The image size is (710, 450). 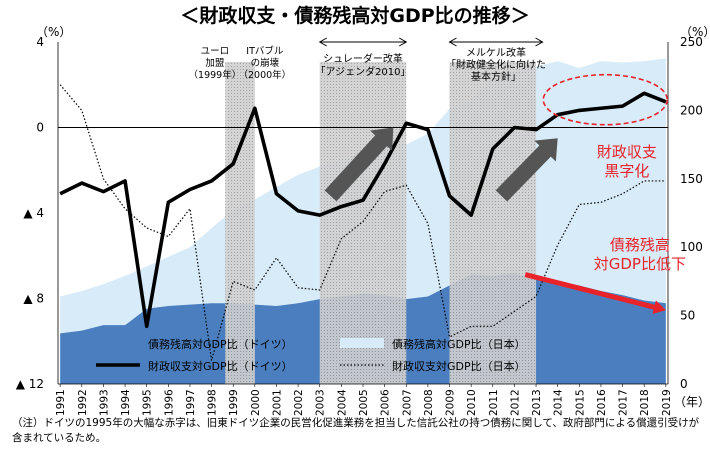 I want to click on period-label-merkel: メルケル改革, so click(x=496, y=52).